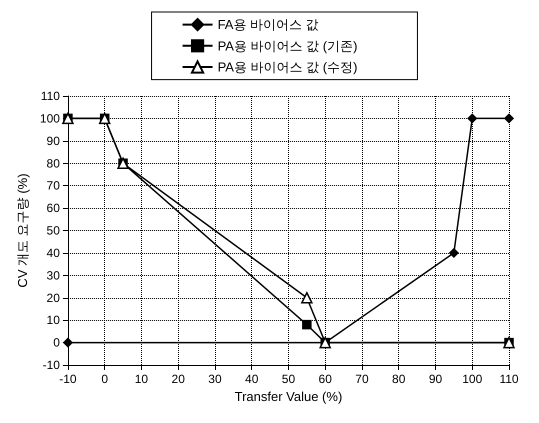 The width and height of the screenshot is (539, 423). Describe the element at coordinates (289, 379) in the screenshot. I see `x-tick-label: 50` at that location.